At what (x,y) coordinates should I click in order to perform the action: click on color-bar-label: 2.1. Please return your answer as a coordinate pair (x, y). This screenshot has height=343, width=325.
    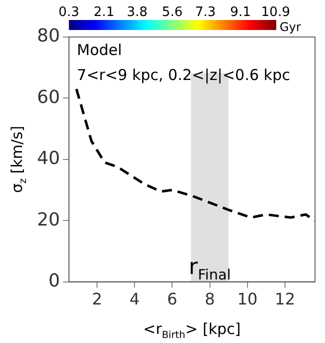
    Looking at the image, I should click on (104, 12).